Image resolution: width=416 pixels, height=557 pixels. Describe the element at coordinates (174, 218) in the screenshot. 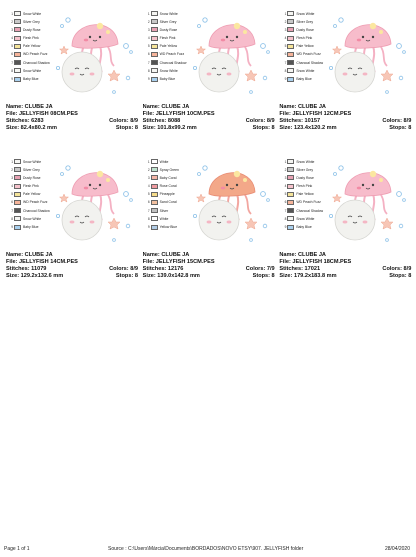

I see `thread-color-row: 8 White` at that location.